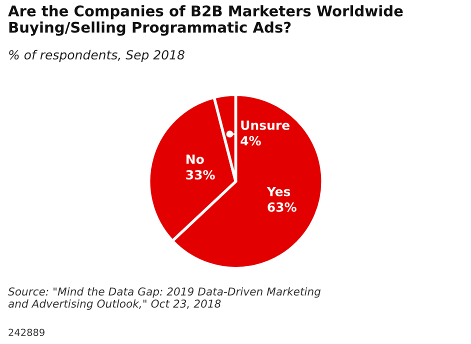 This screenshot has height=344, width=471. Describe the element at coordinates (278, 191) in the screenshot. I see `slice-label: Yes` at that location.